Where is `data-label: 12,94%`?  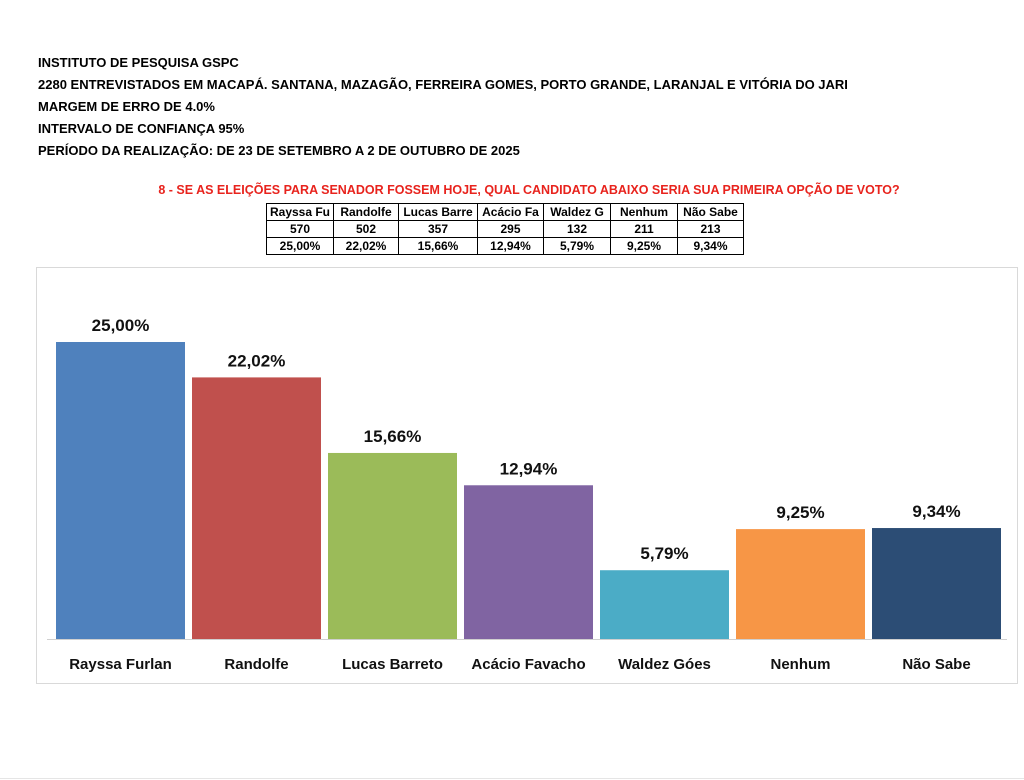 data-label: 12,94% is located at coordinates (529, 468).